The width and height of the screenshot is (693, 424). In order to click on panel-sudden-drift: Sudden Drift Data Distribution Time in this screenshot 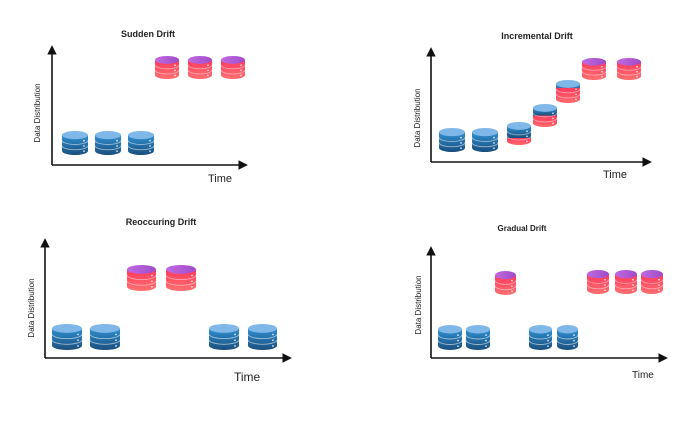, I will do `click(140, 107)`.